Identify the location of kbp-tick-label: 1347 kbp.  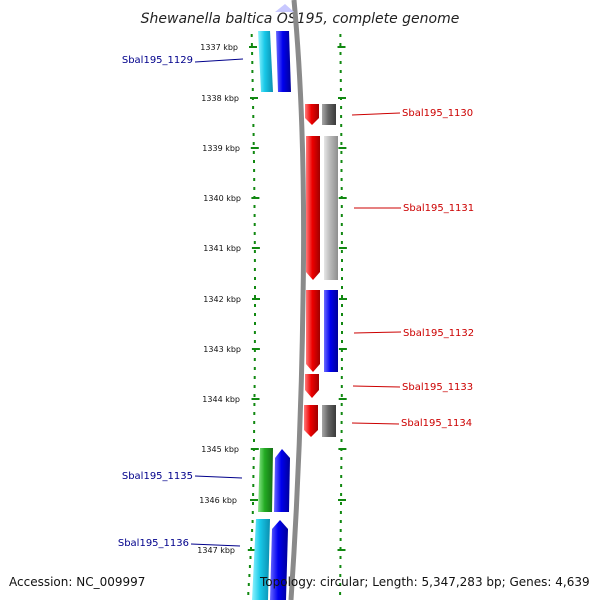
(216, 550).